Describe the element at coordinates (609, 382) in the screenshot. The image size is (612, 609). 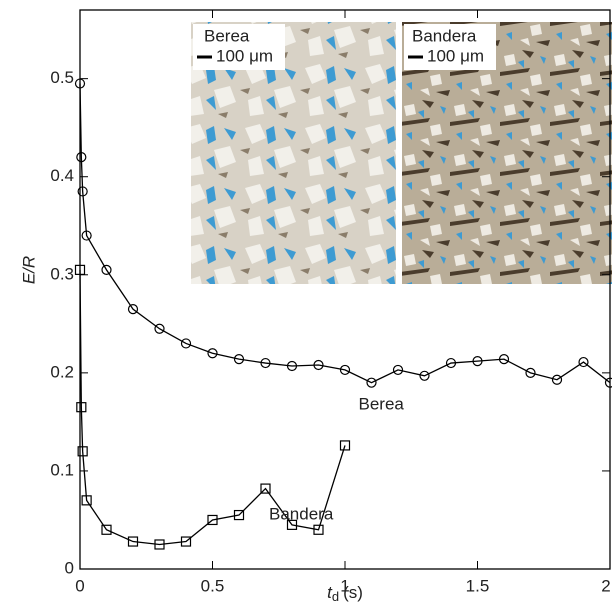
I see `data-point` at that location.